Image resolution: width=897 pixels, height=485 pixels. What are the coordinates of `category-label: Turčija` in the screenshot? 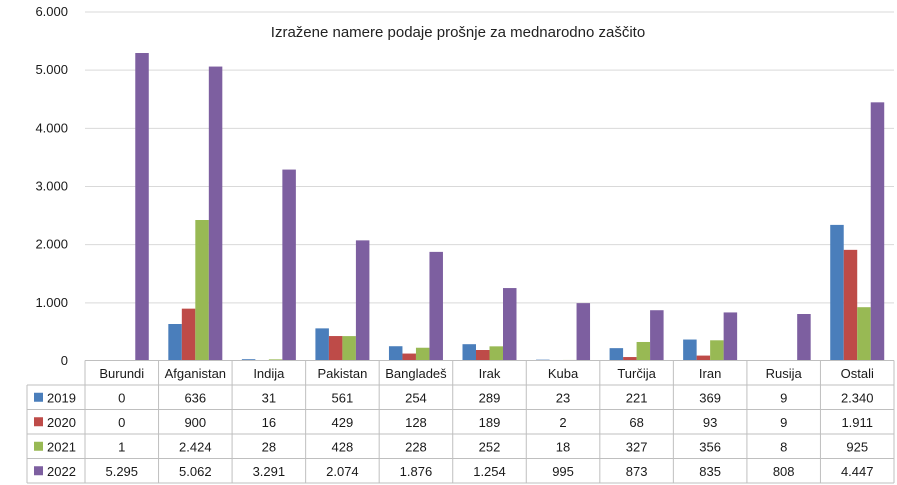 It's located at (636, 373).